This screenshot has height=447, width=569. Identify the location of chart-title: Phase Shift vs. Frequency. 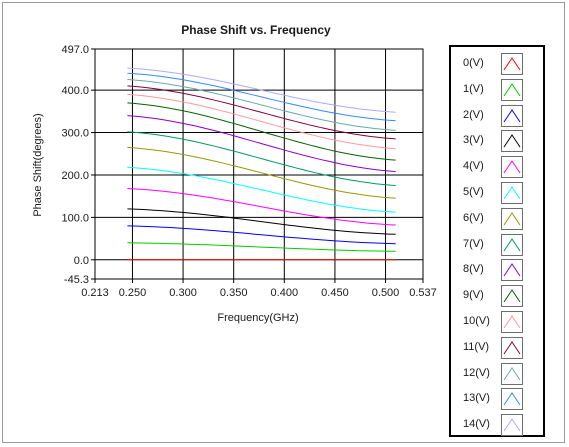
(256, 30).